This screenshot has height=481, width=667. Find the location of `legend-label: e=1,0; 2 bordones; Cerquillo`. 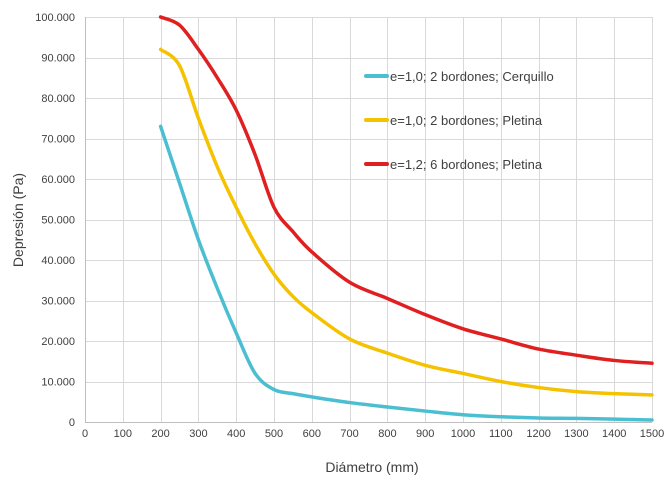

legend-label: e=1,0; 2 bordones; Cerquillo is located at coordinates (472, 76).